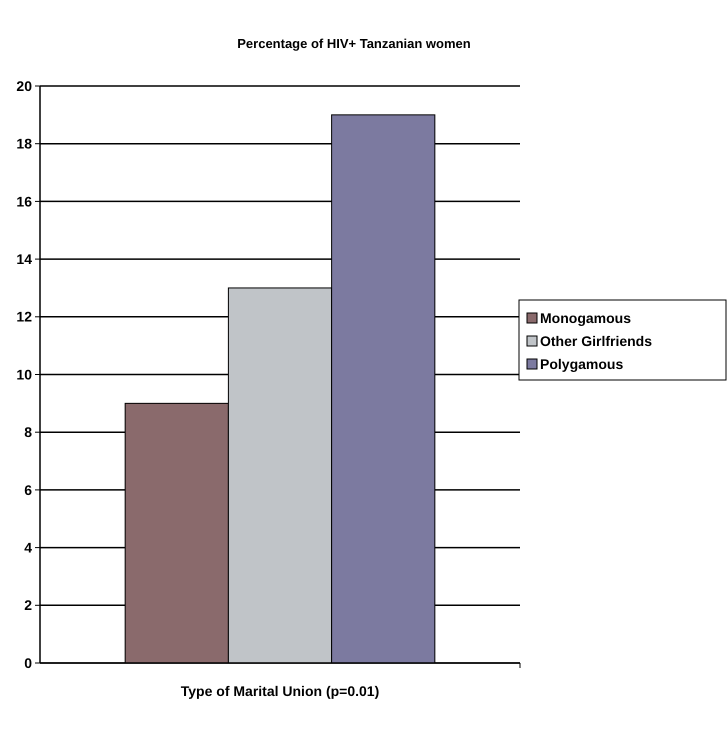 The image size is (728, 734). What do you see at coordinates (582, 364) in the screenshot?
I see `legend-label: Polygamous` at bounding box center [582, 364].